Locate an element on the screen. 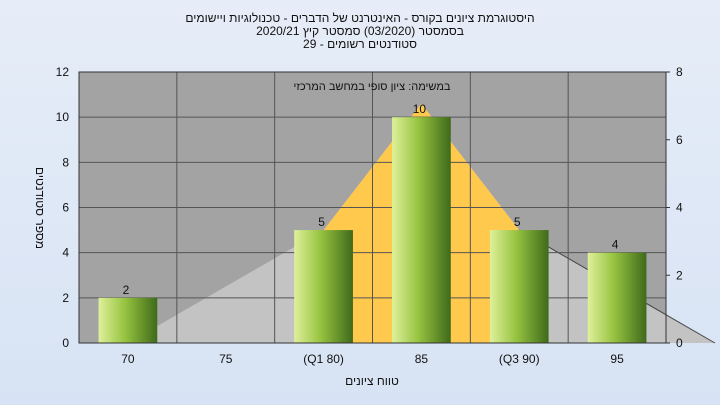  y-tick-label: 8 is located at coordinates (65, 162).